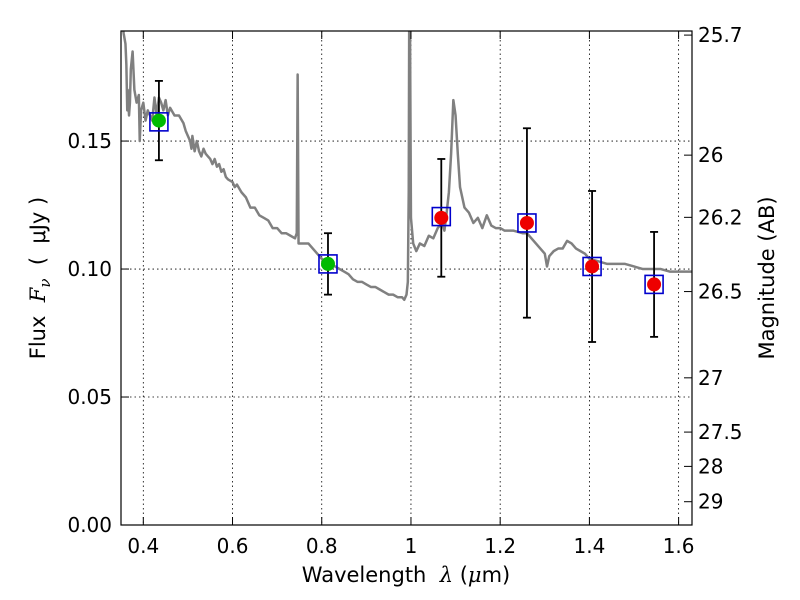 Image resolution: width=800 pixels, height=600 pixels. I want to click on y2-tick-label: 28, so click(710, 466).